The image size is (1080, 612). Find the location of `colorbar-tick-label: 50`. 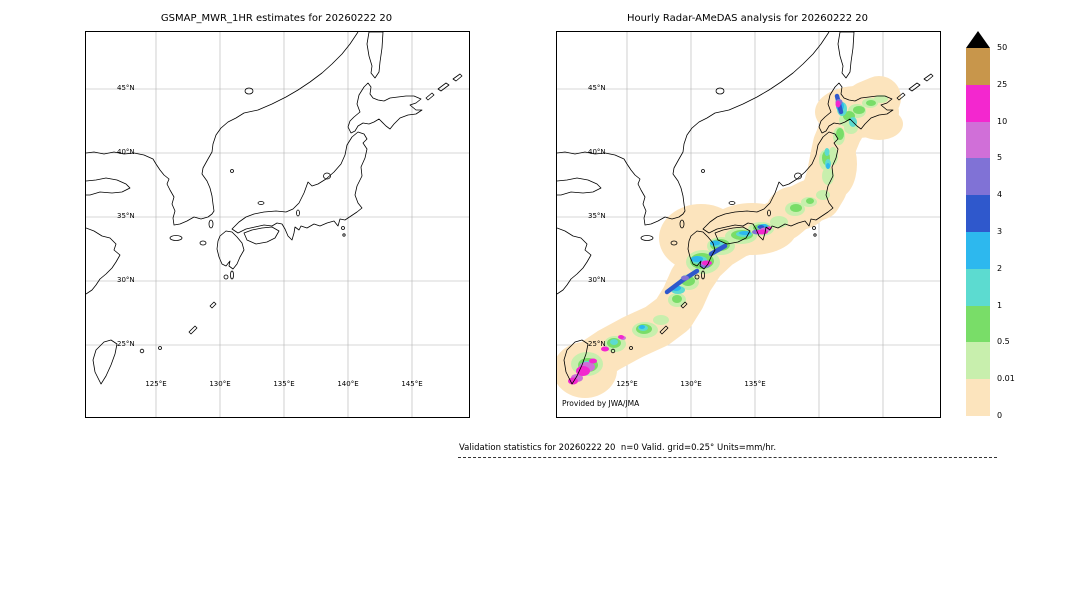

colorbar-tick-label: 50 is located at coordinates (1002, 47).